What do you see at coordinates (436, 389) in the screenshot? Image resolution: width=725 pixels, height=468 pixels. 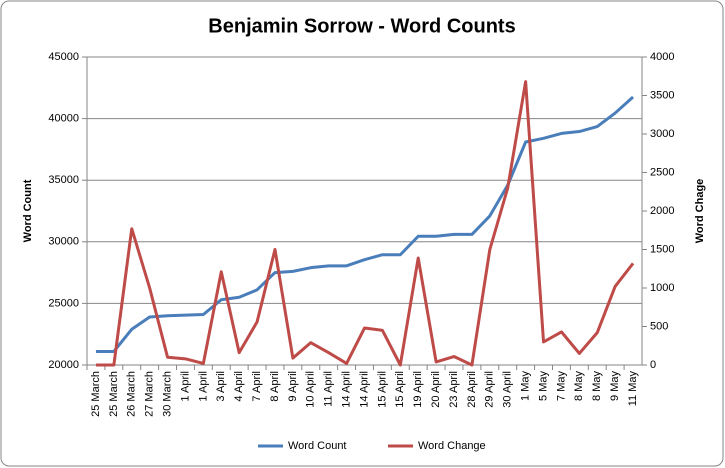 I see `x-tick-label: 20 April` at bounding box center [436, 389].